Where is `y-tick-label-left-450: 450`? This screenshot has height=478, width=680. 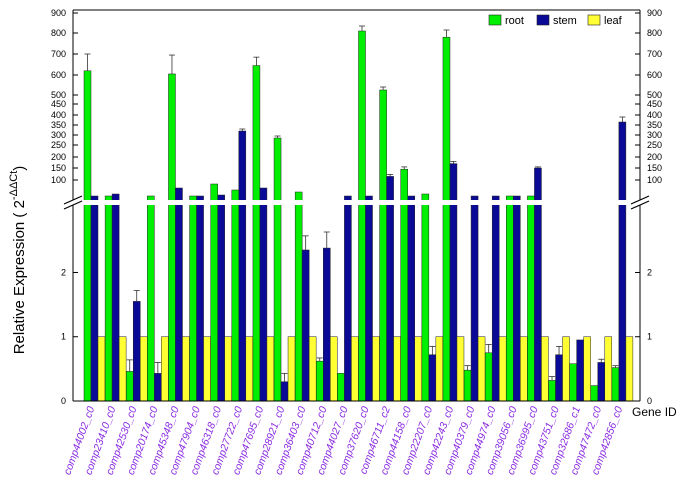
y-tick-label-left-450: 450 is located at coordinates (58, 104).